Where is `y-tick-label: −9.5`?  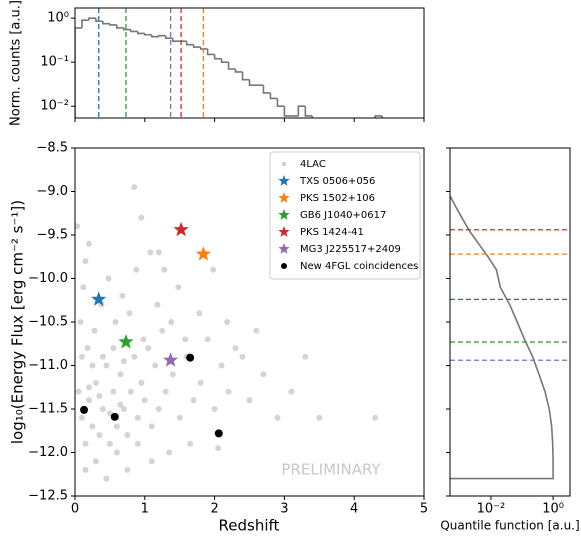
y-tick-label: −9.5 is located at coordinates (52, 235).